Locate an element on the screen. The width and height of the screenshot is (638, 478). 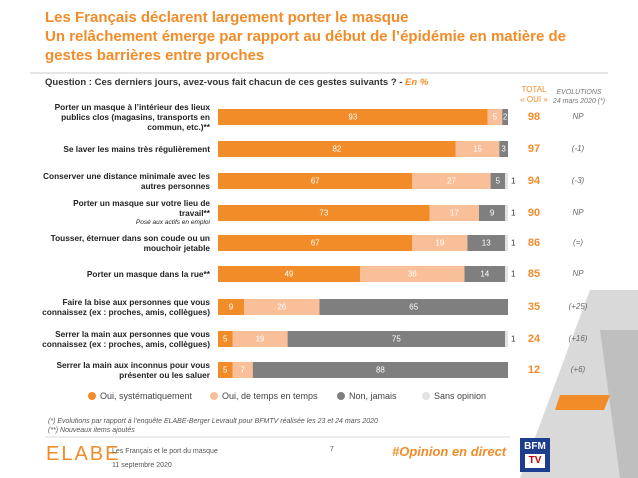
value-label: 82 is located at coordinates (336, 149).